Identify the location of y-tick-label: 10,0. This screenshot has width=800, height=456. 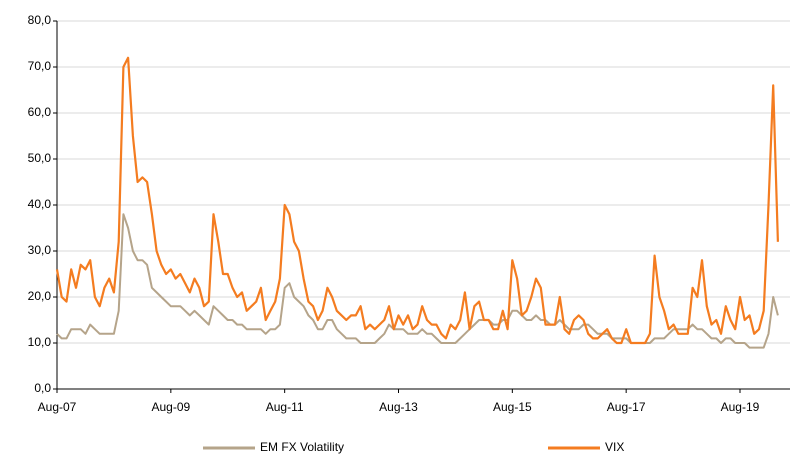
(40, 342).